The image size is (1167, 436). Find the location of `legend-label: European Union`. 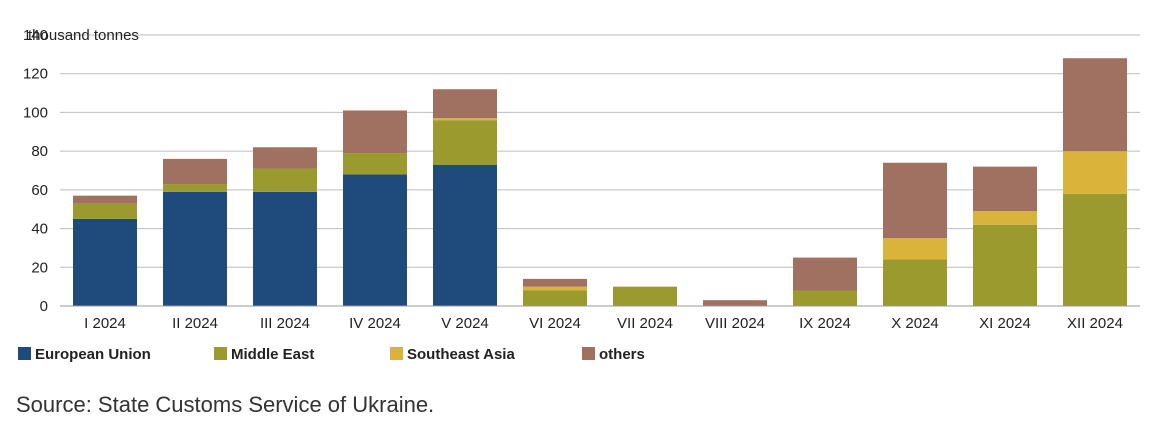

legend-label: European Union is located at coordinates (93, 354).